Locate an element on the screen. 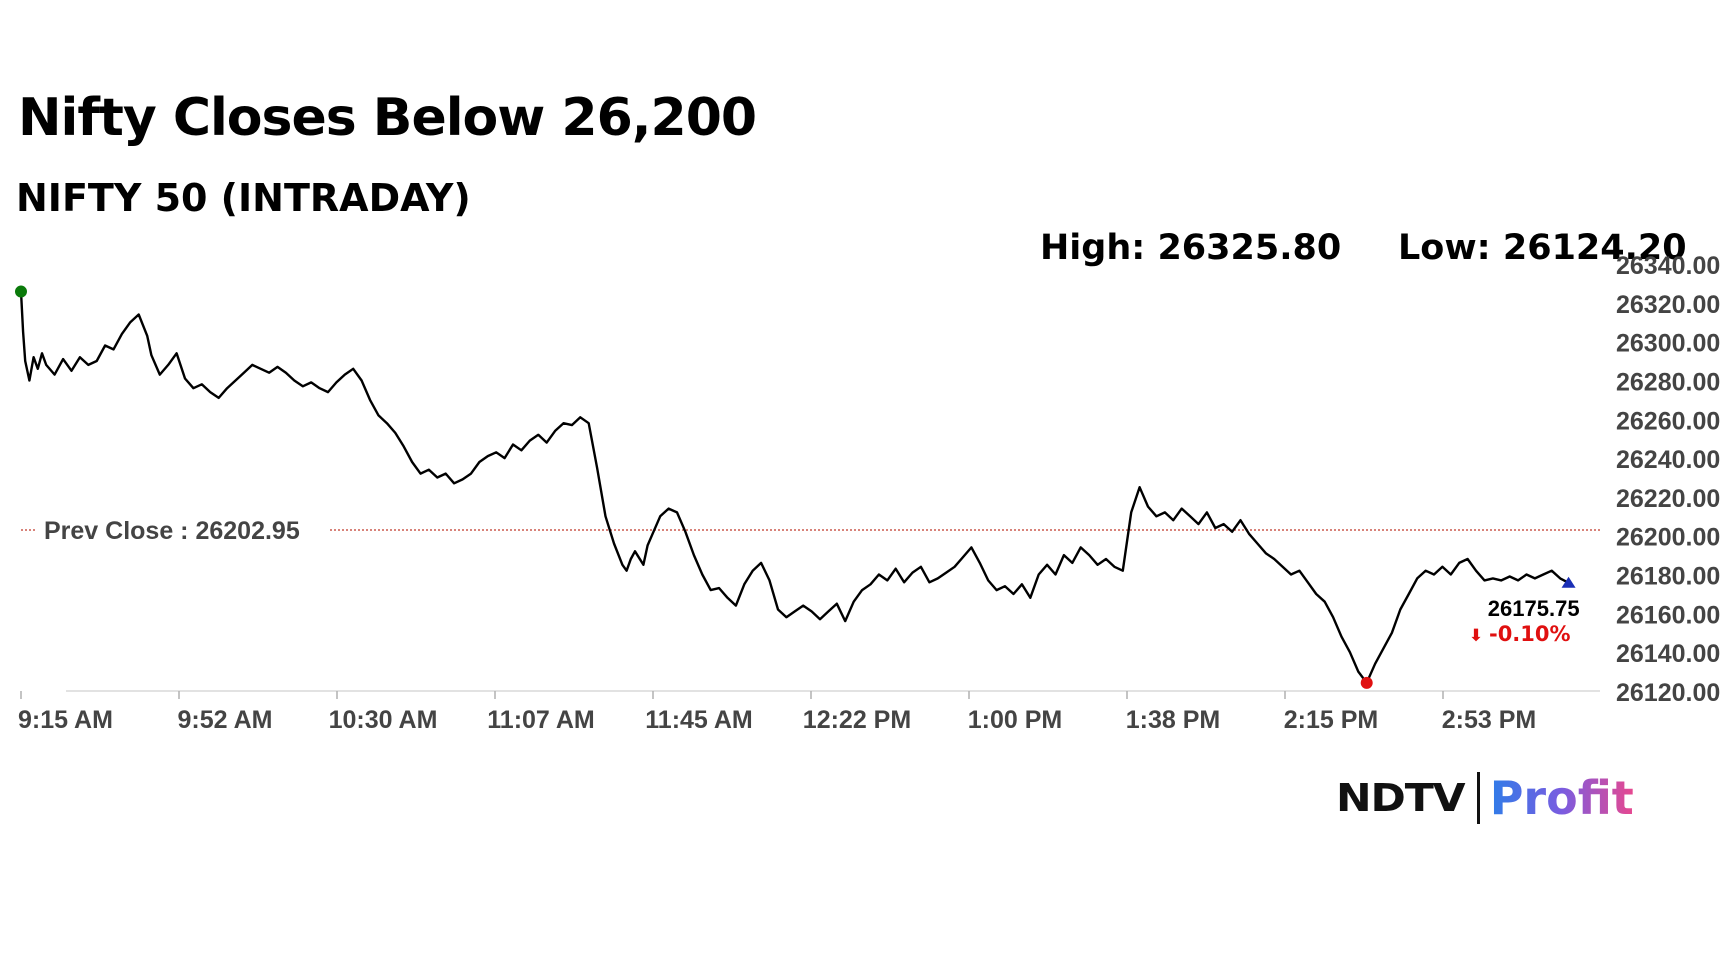  prev-close-label: Prev Close : 26202.95 is located at coordinates (172, 531).